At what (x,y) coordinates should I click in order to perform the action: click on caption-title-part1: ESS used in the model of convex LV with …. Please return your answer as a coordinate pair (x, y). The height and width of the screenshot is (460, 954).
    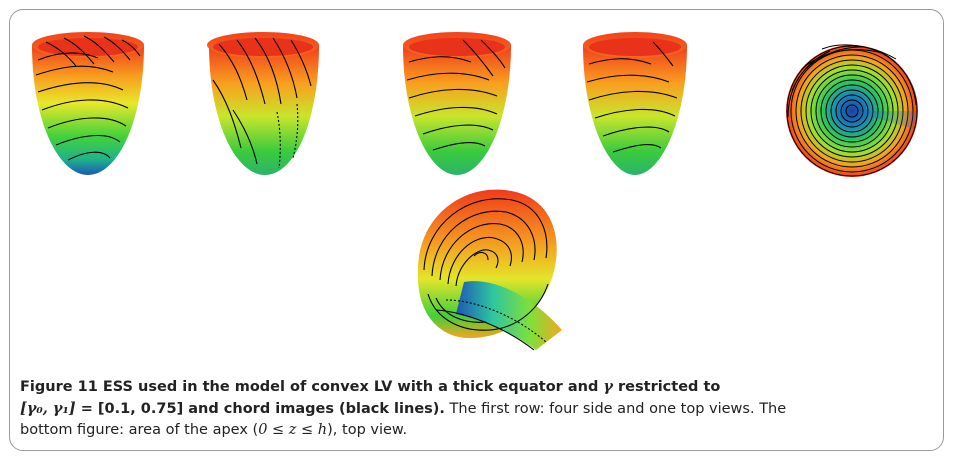
    Looking at the image, I should click on (350, 387).